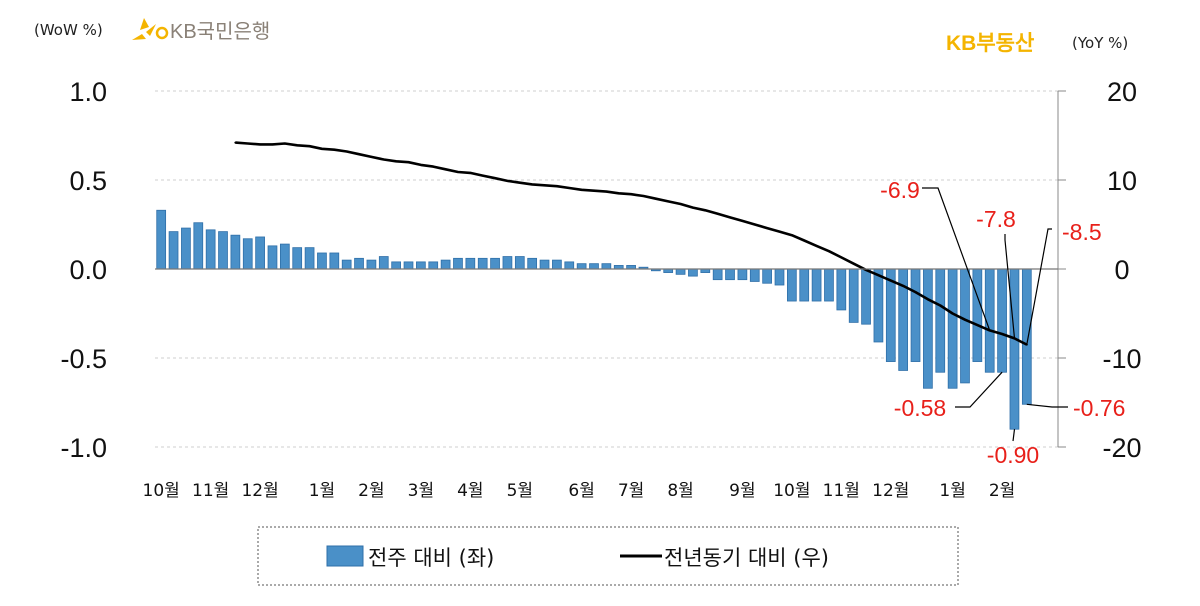  Describe the element at coordinates (210, 491) in the screenshot. I see `x-tick-label: 11월` at that location.